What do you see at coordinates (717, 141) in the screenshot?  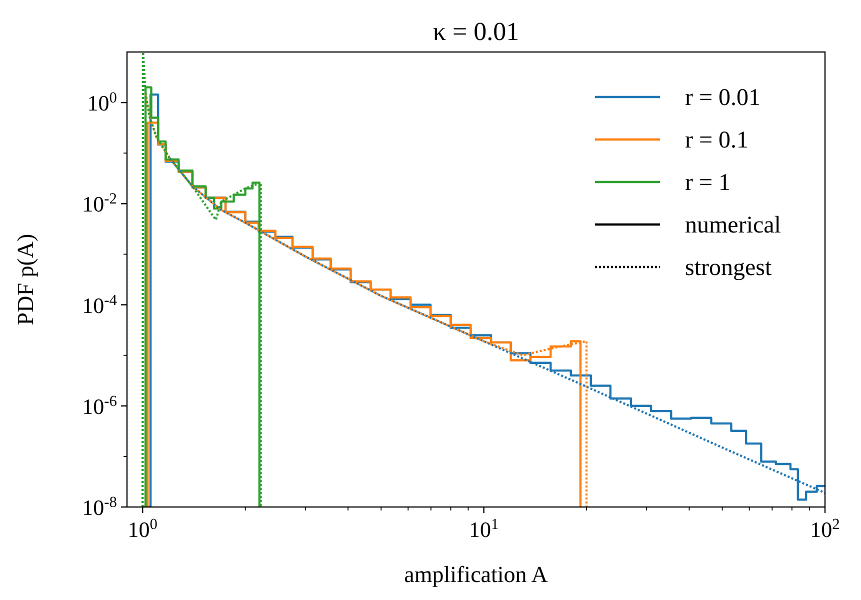 I see `legend-label: r = 0.1` at bounding box center [717, 141].